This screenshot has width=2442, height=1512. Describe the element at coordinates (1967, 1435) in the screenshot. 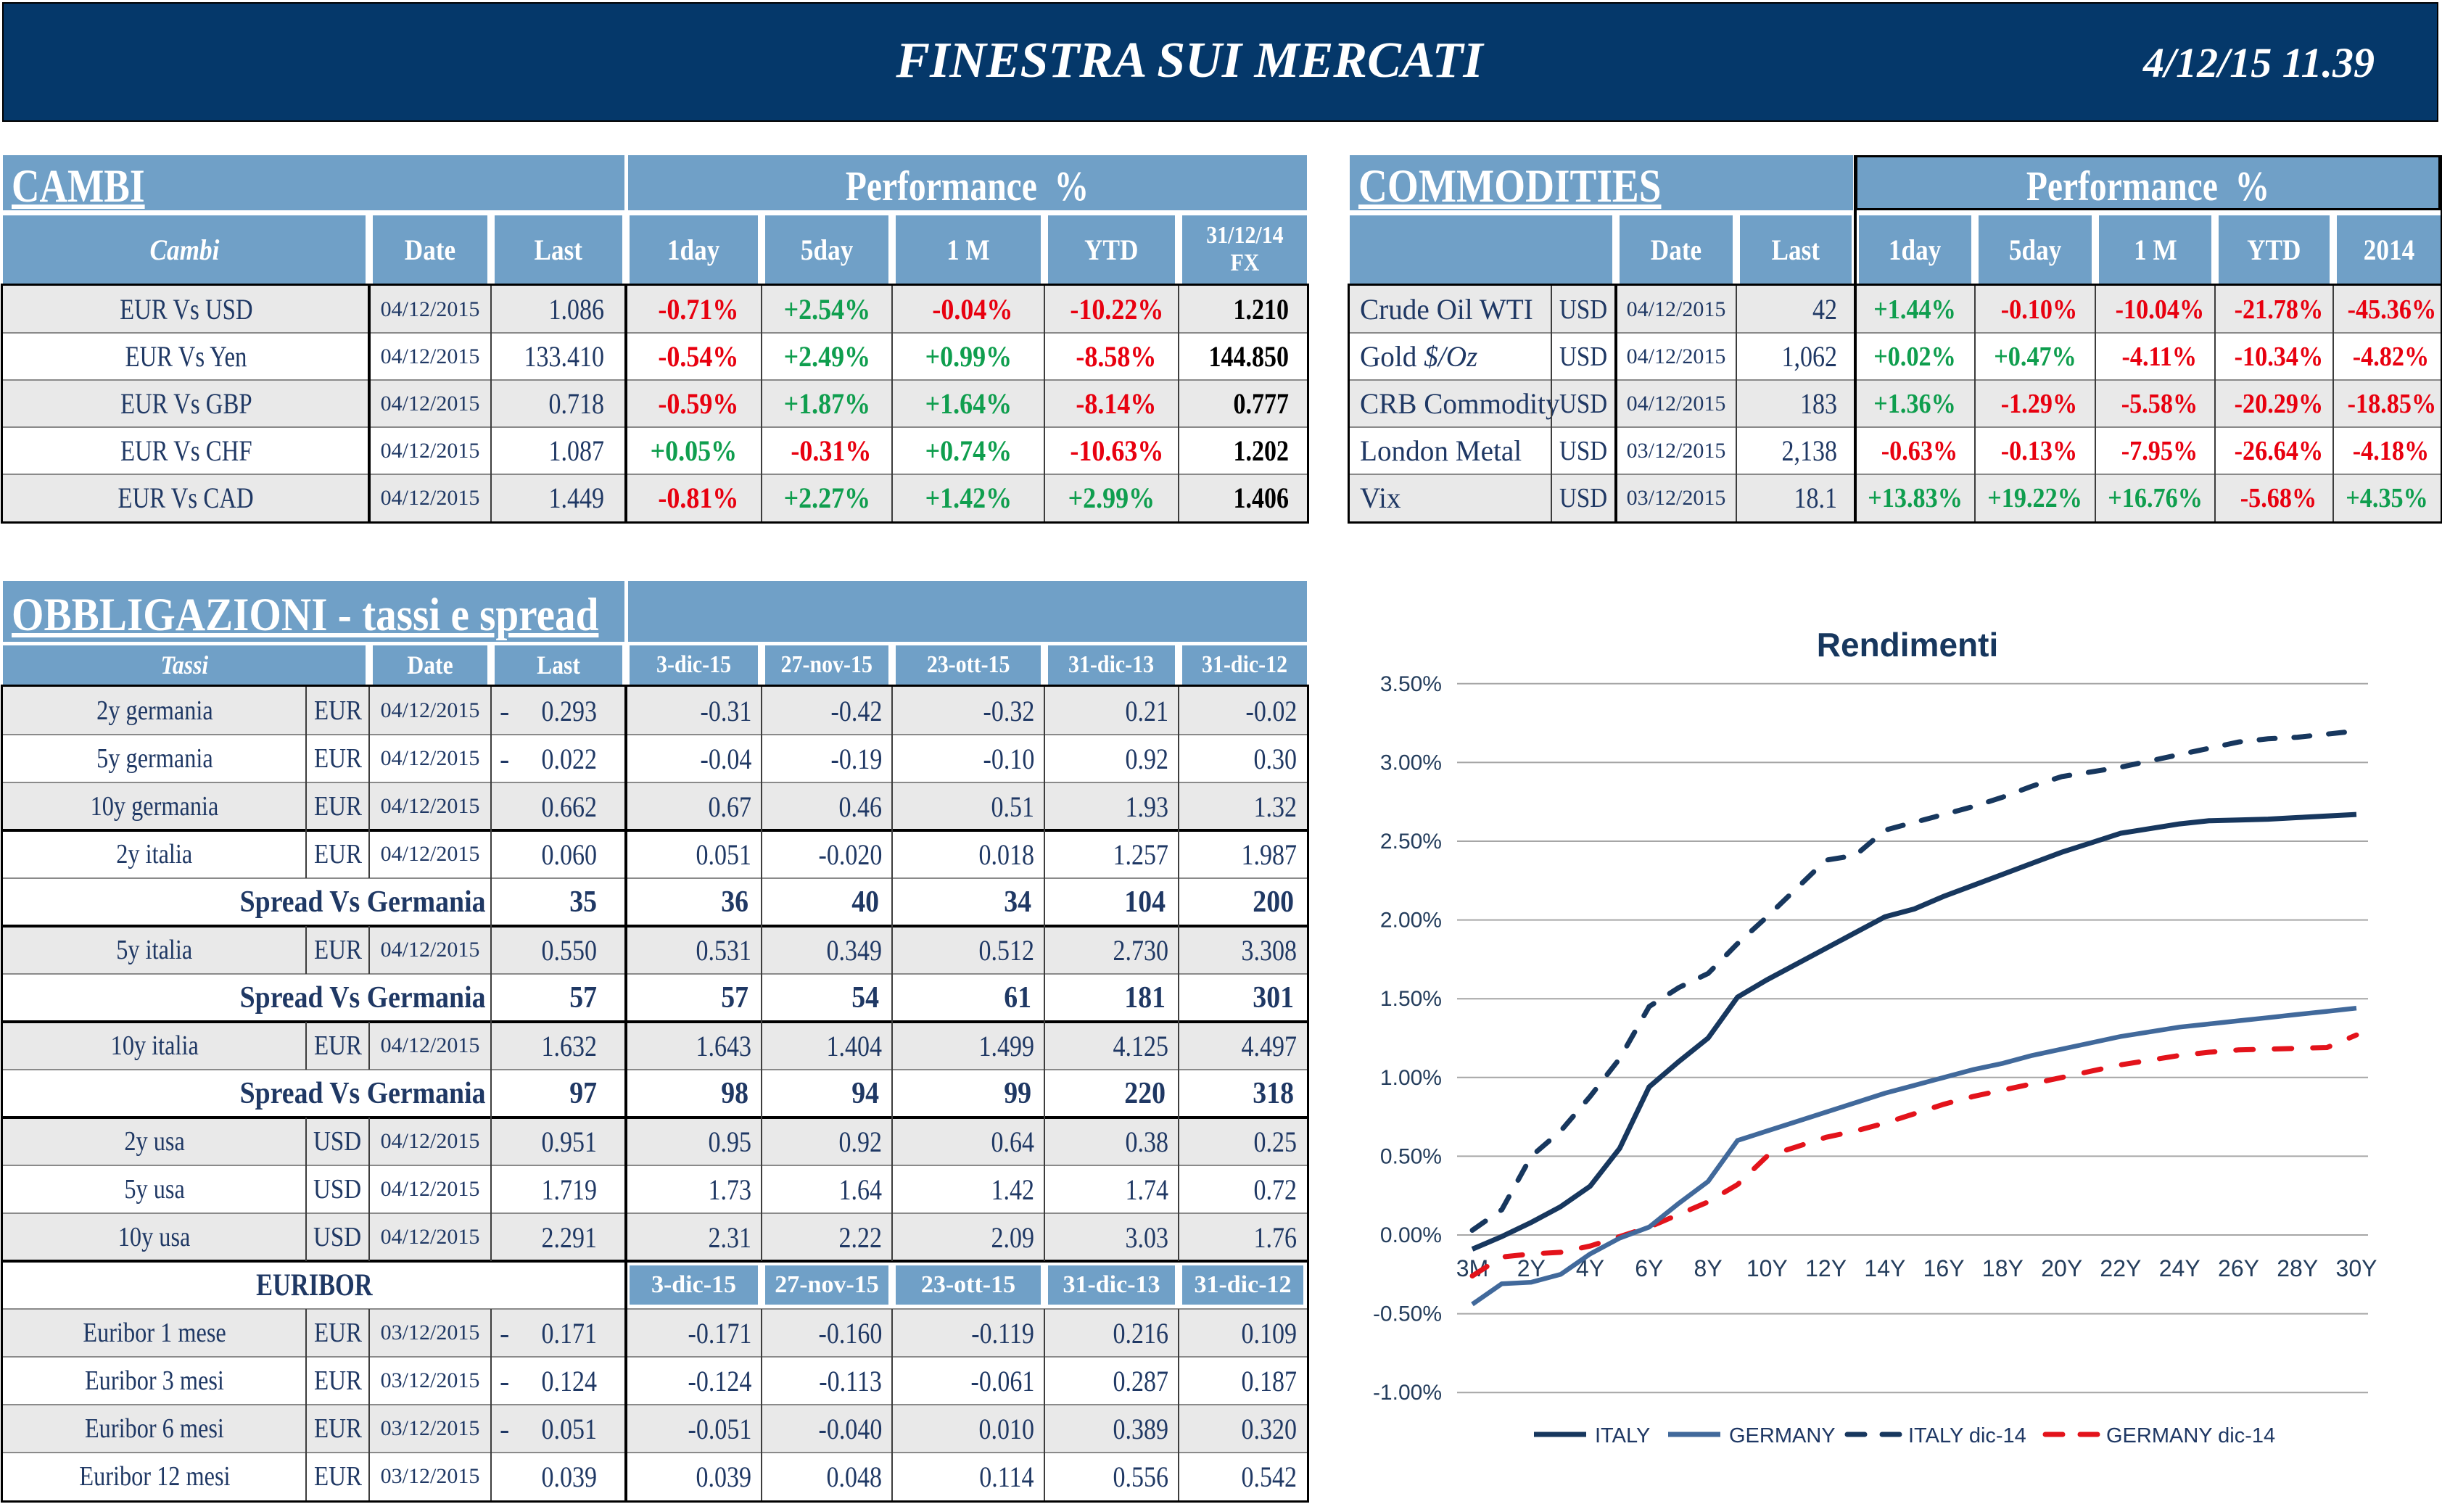

I see `svg-text: ITALY dic-14` at that location.